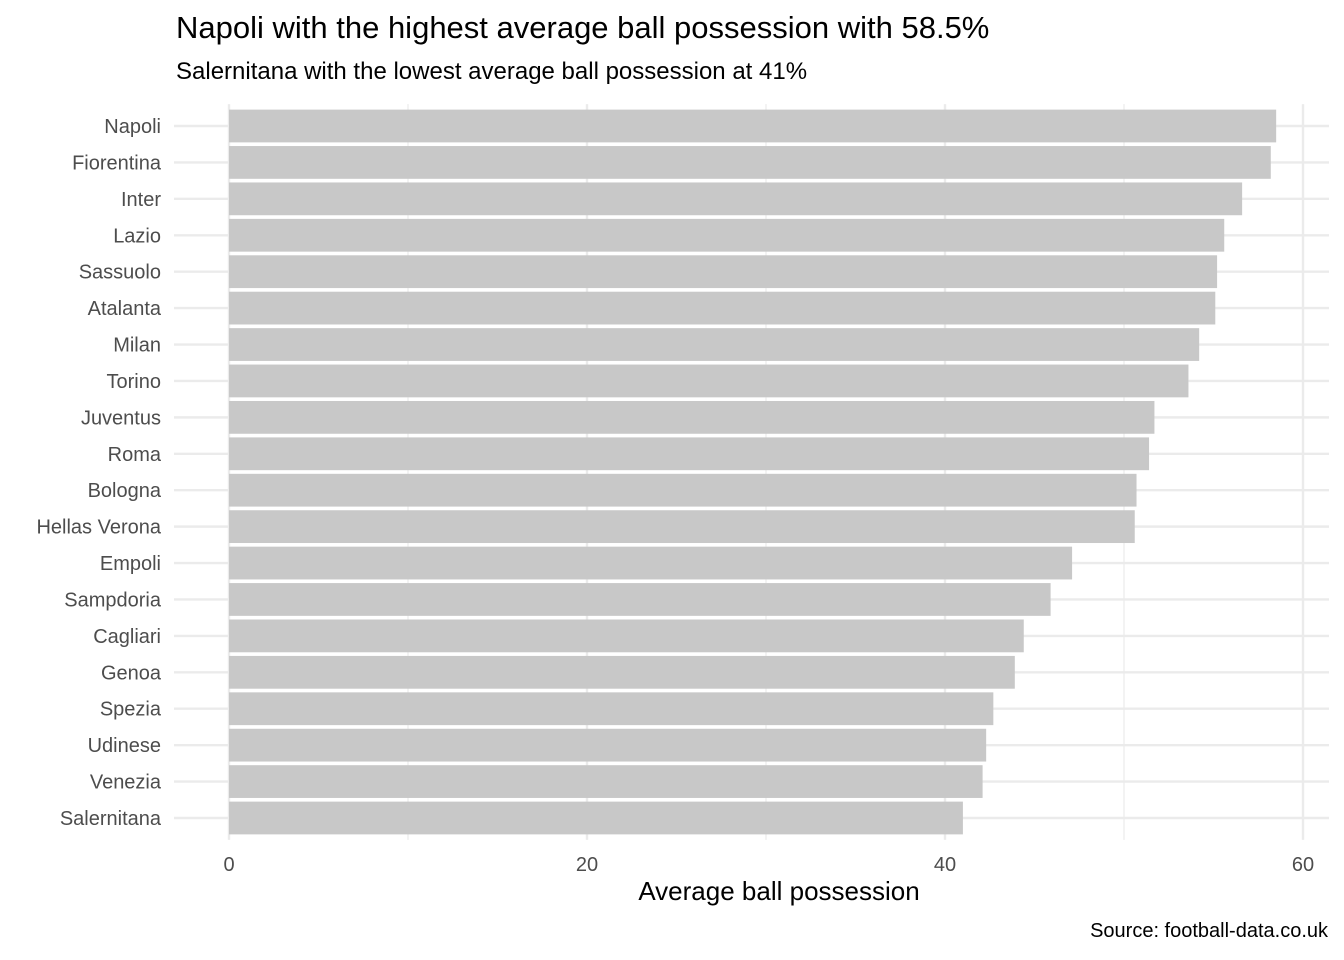 Image resolution: width=1344 pixels, height=960 pixels. I want to click on bar-roma, so click(689, 454).